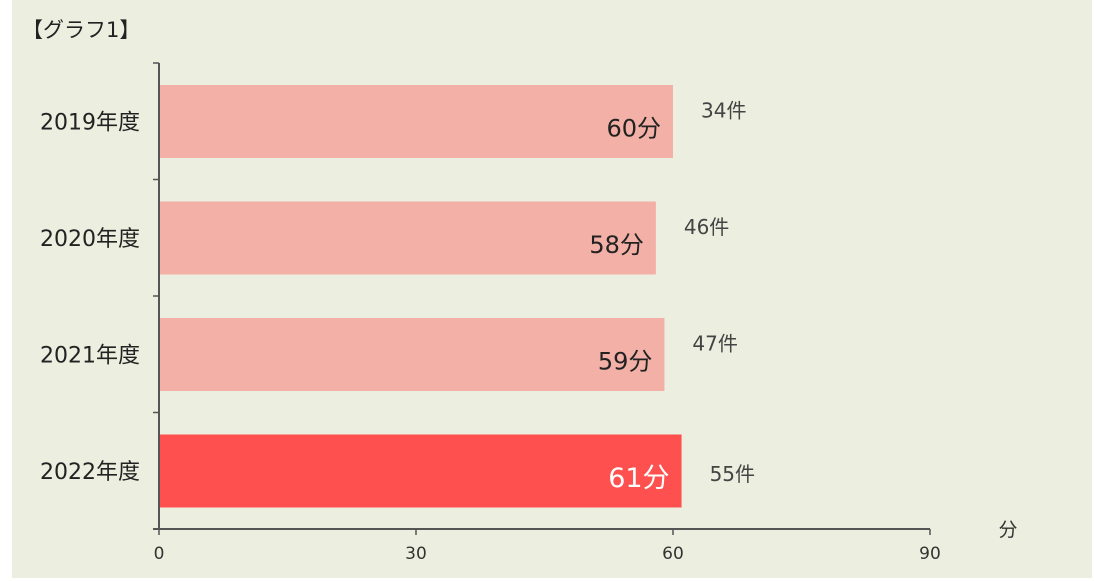 This screenshot has height=581, width=1094. I want to click on category-label: 2020年度, so click(90, 239).